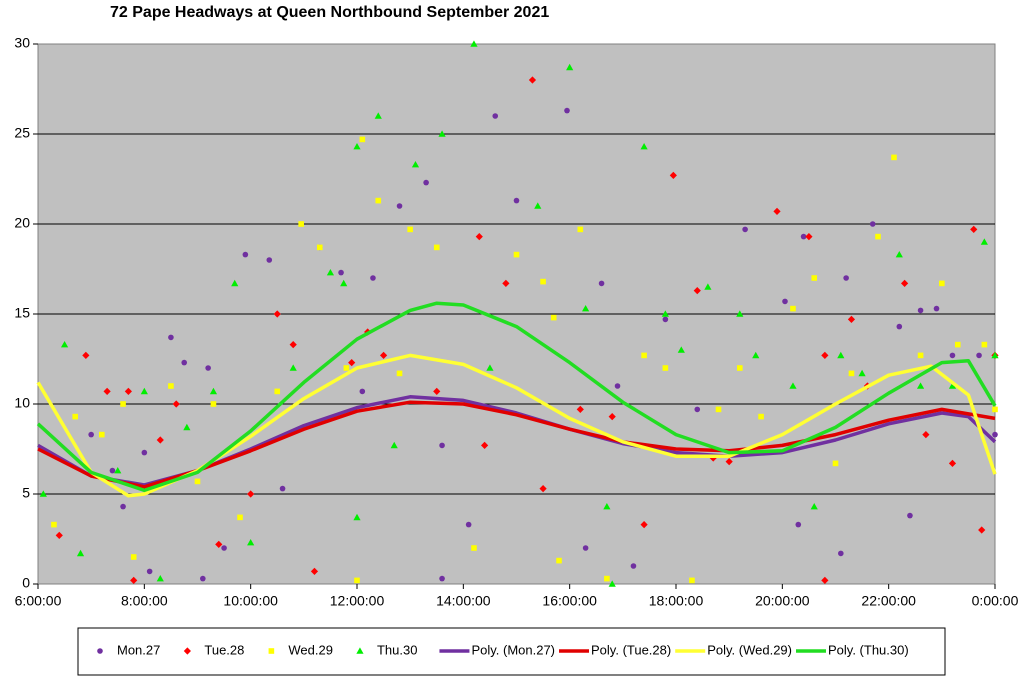  What do you see at coordinates (26, 493) in the screenshot?
I see `y-tick-label: 5` at bounding box center [26, 493].